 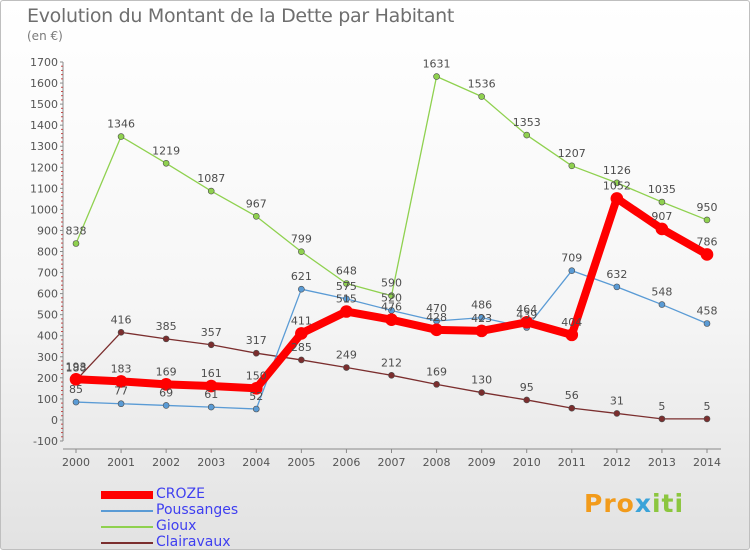 I want to click on x-tick-label: 2012, so click(x=617, y=462).